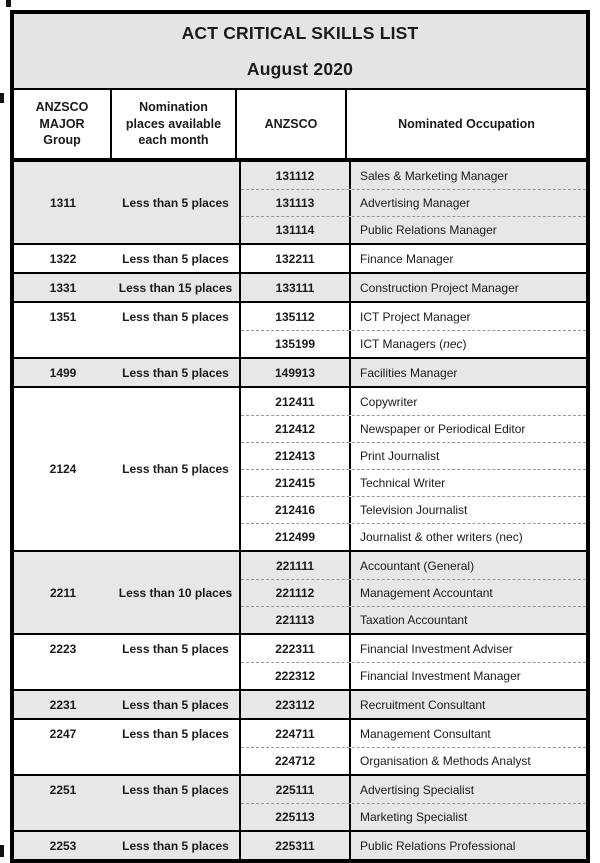  I want to click on anzsco-code: 225111, so click(296, 789).